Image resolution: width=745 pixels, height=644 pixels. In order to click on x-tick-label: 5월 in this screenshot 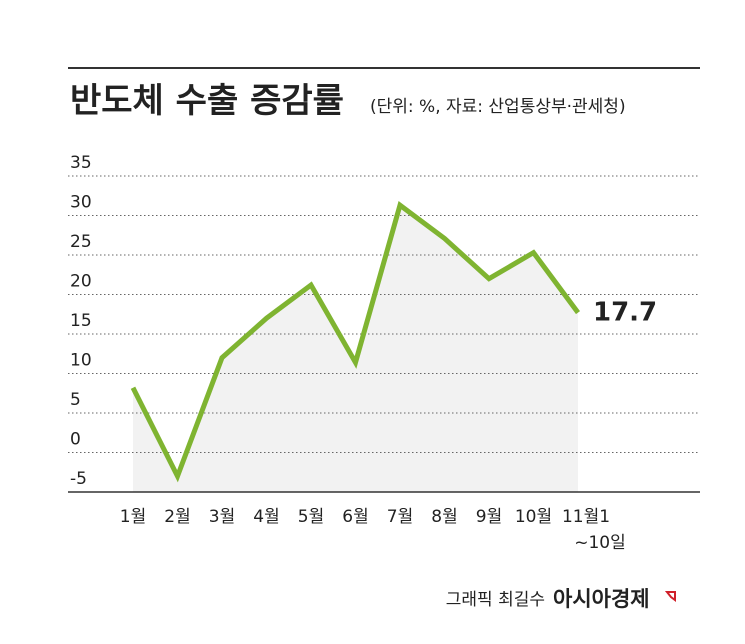, I will do `click(311, 517)`.